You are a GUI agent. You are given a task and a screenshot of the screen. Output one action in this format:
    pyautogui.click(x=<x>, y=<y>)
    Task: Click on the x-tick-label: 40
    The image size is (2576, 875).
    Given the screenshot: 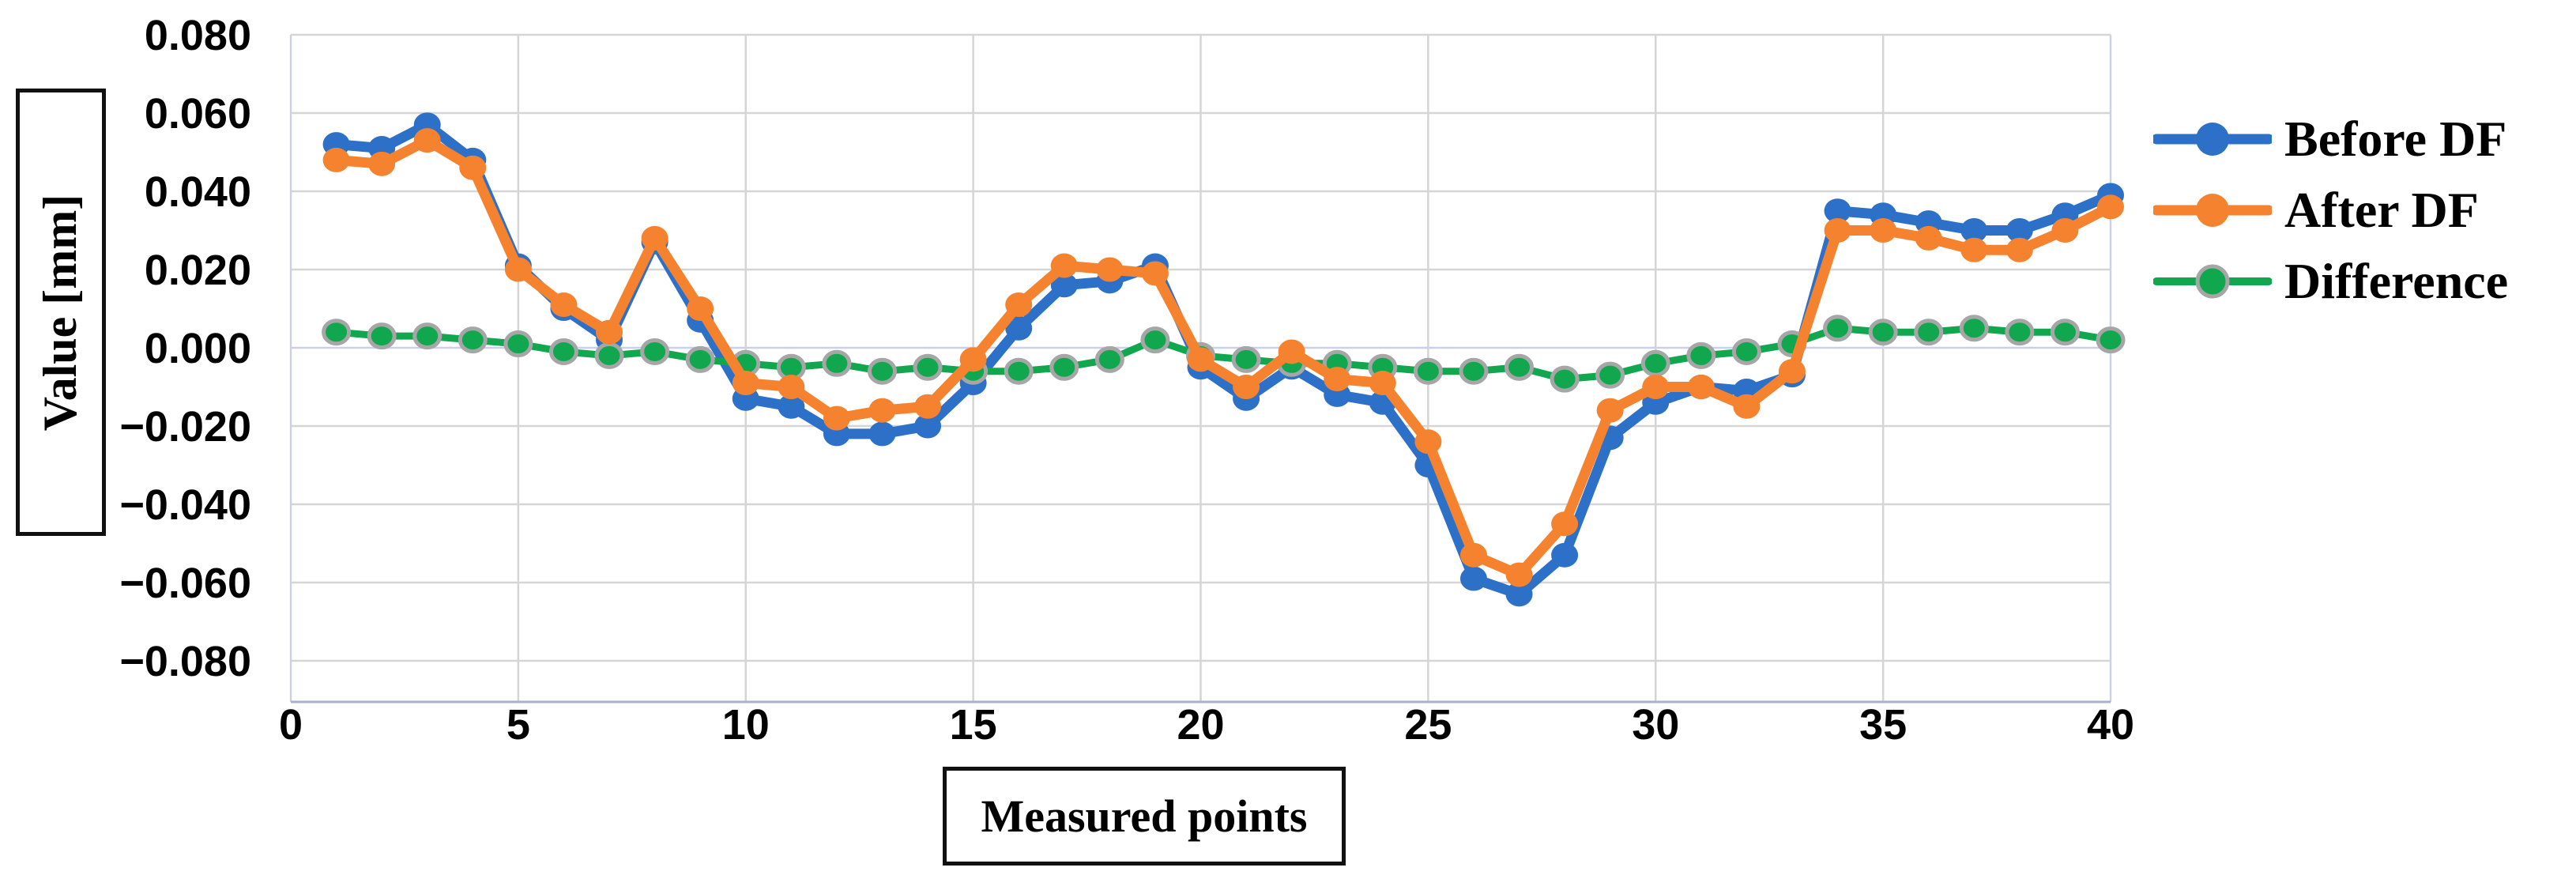 What is the action you would take?
    pyautogui.click(x=2110, y=725)
    